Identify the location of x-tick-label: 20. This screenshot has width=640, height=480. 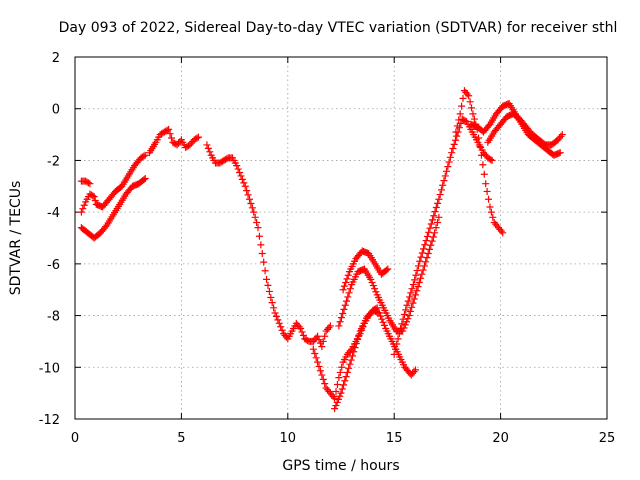
(500, 438).